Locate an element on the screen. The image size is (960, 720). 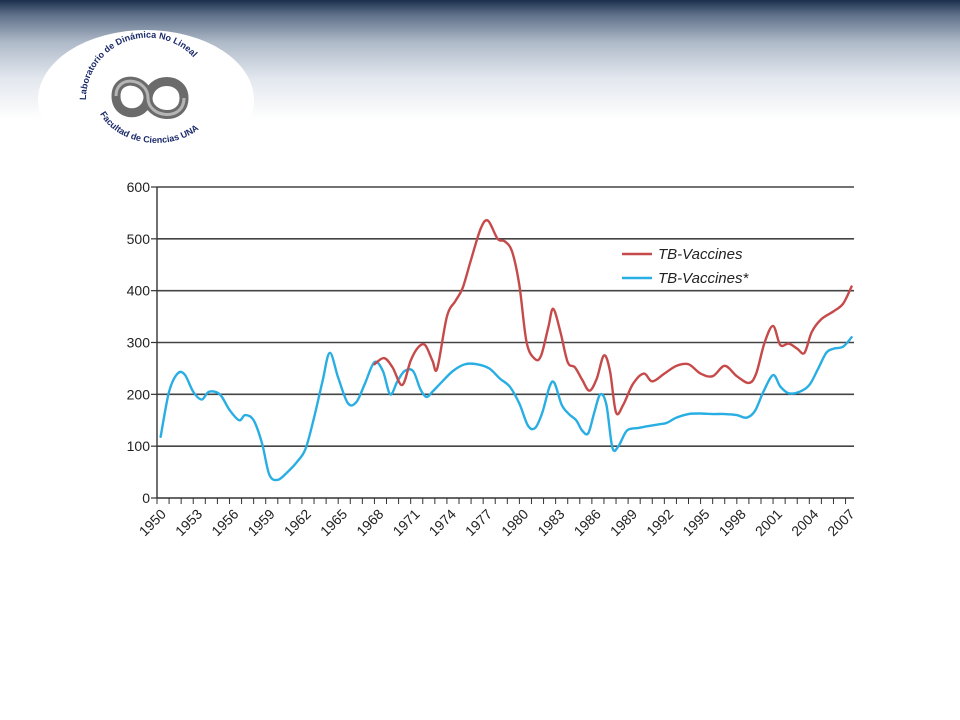
x-tick-label: 1974 is located at coordinates (442, 522).